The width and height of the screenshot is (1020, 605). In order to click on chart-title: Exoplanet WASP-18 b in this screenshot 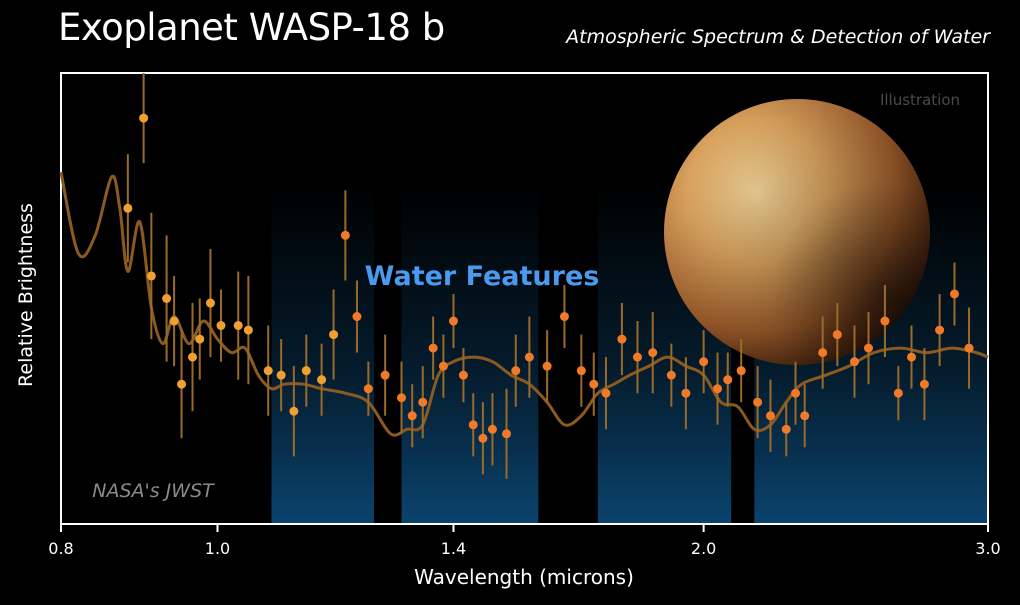, I will do `click(251, 27)`.